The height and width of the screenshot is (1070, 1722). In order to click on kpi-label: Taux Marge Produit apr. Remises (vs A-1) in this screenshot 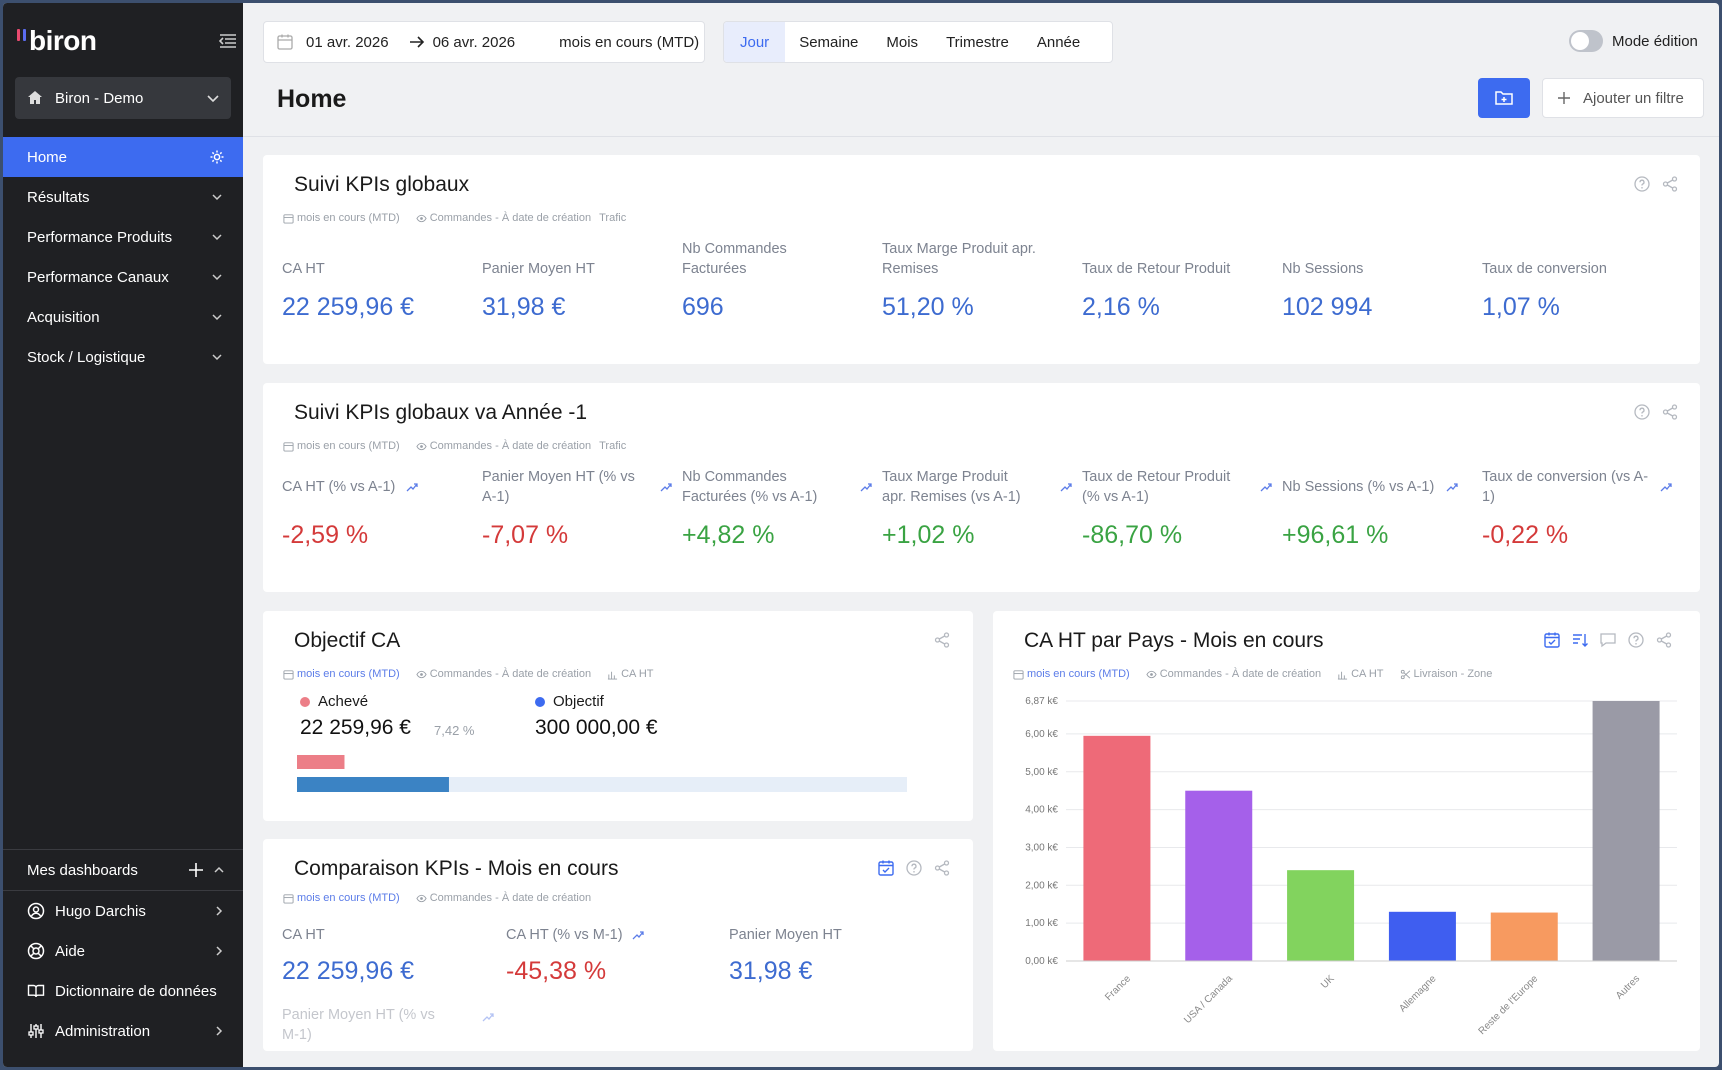, I will do `click(951, 487)`.